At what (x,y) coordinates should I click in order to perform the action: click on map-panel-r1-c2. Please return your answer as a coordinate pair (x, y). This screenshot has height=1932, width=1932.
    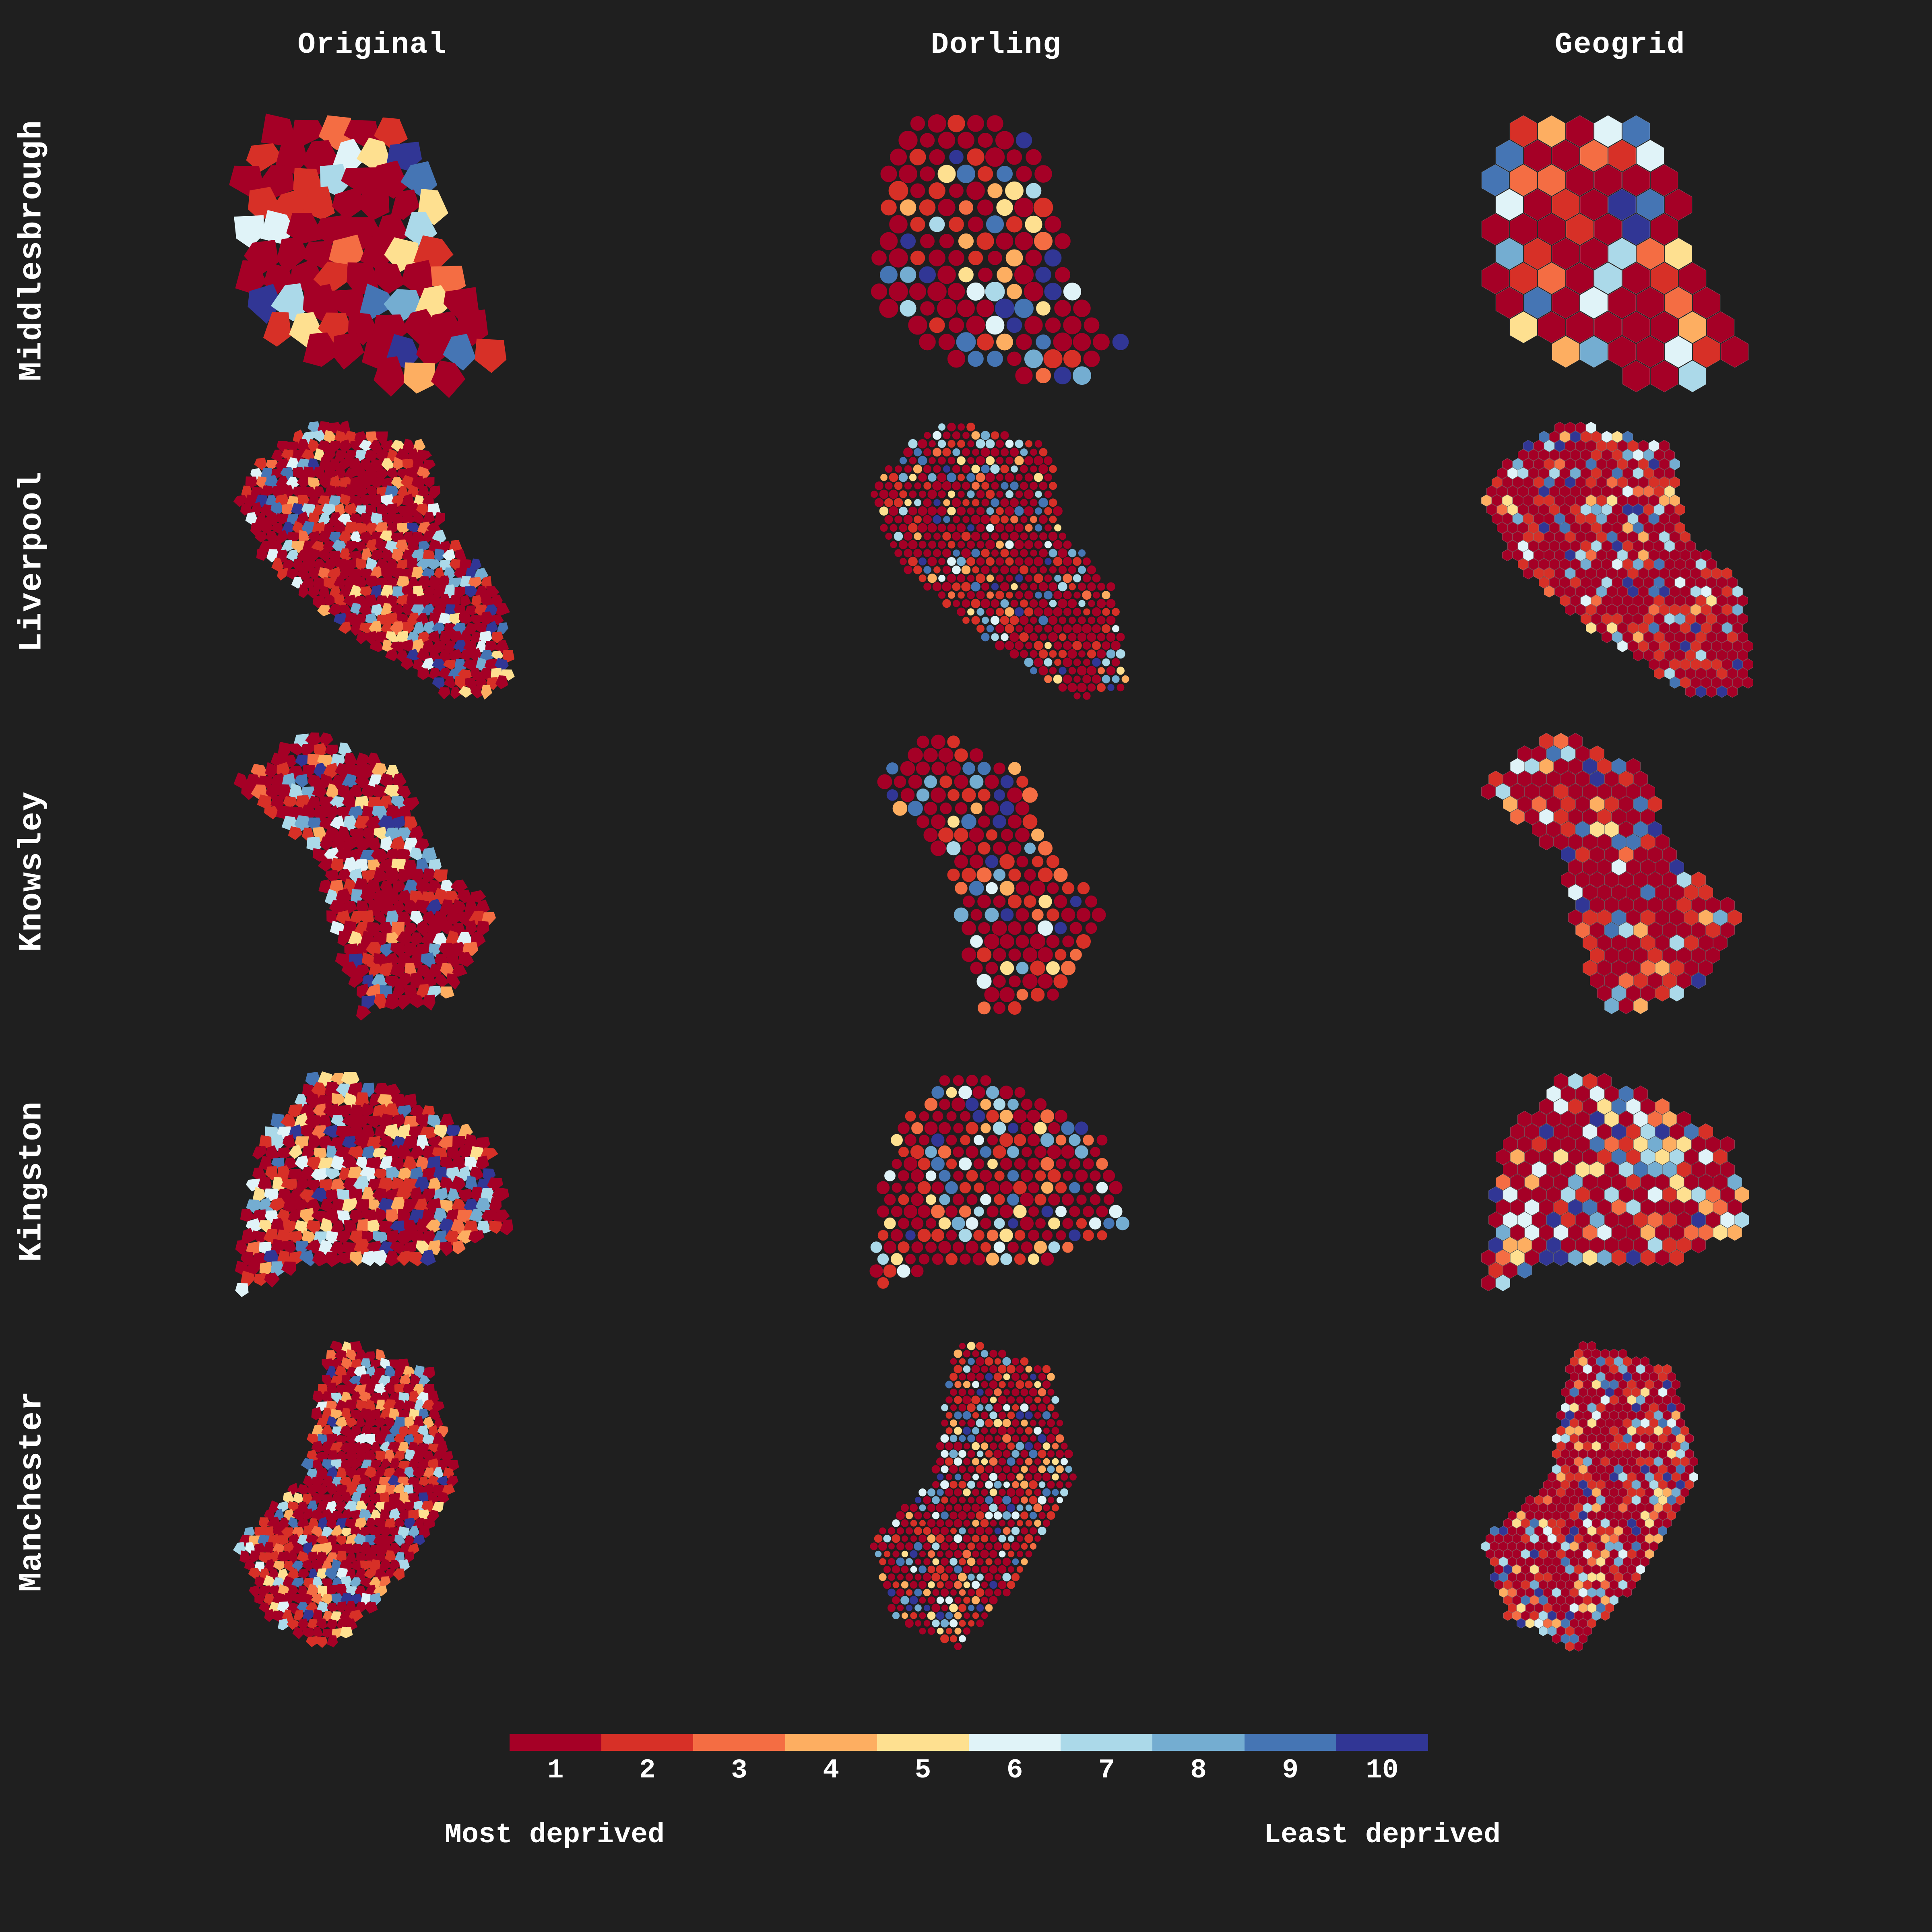
    Looking at the image, I should click on (1617, 559).